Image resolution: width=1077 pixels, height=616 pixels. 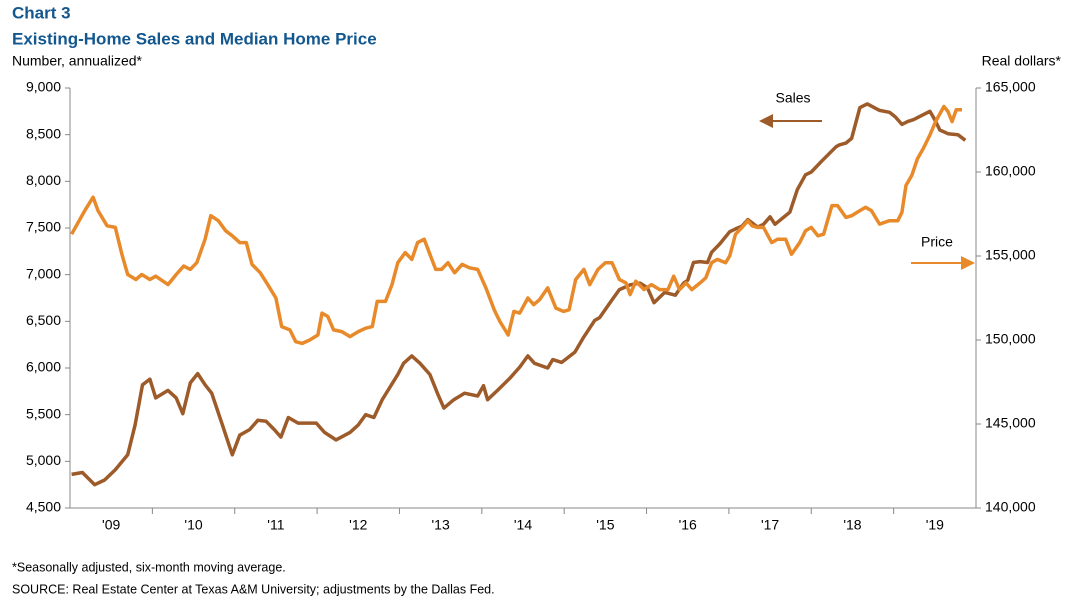 I want to click on x-tick-label: '17, so click(x=770, y=525).